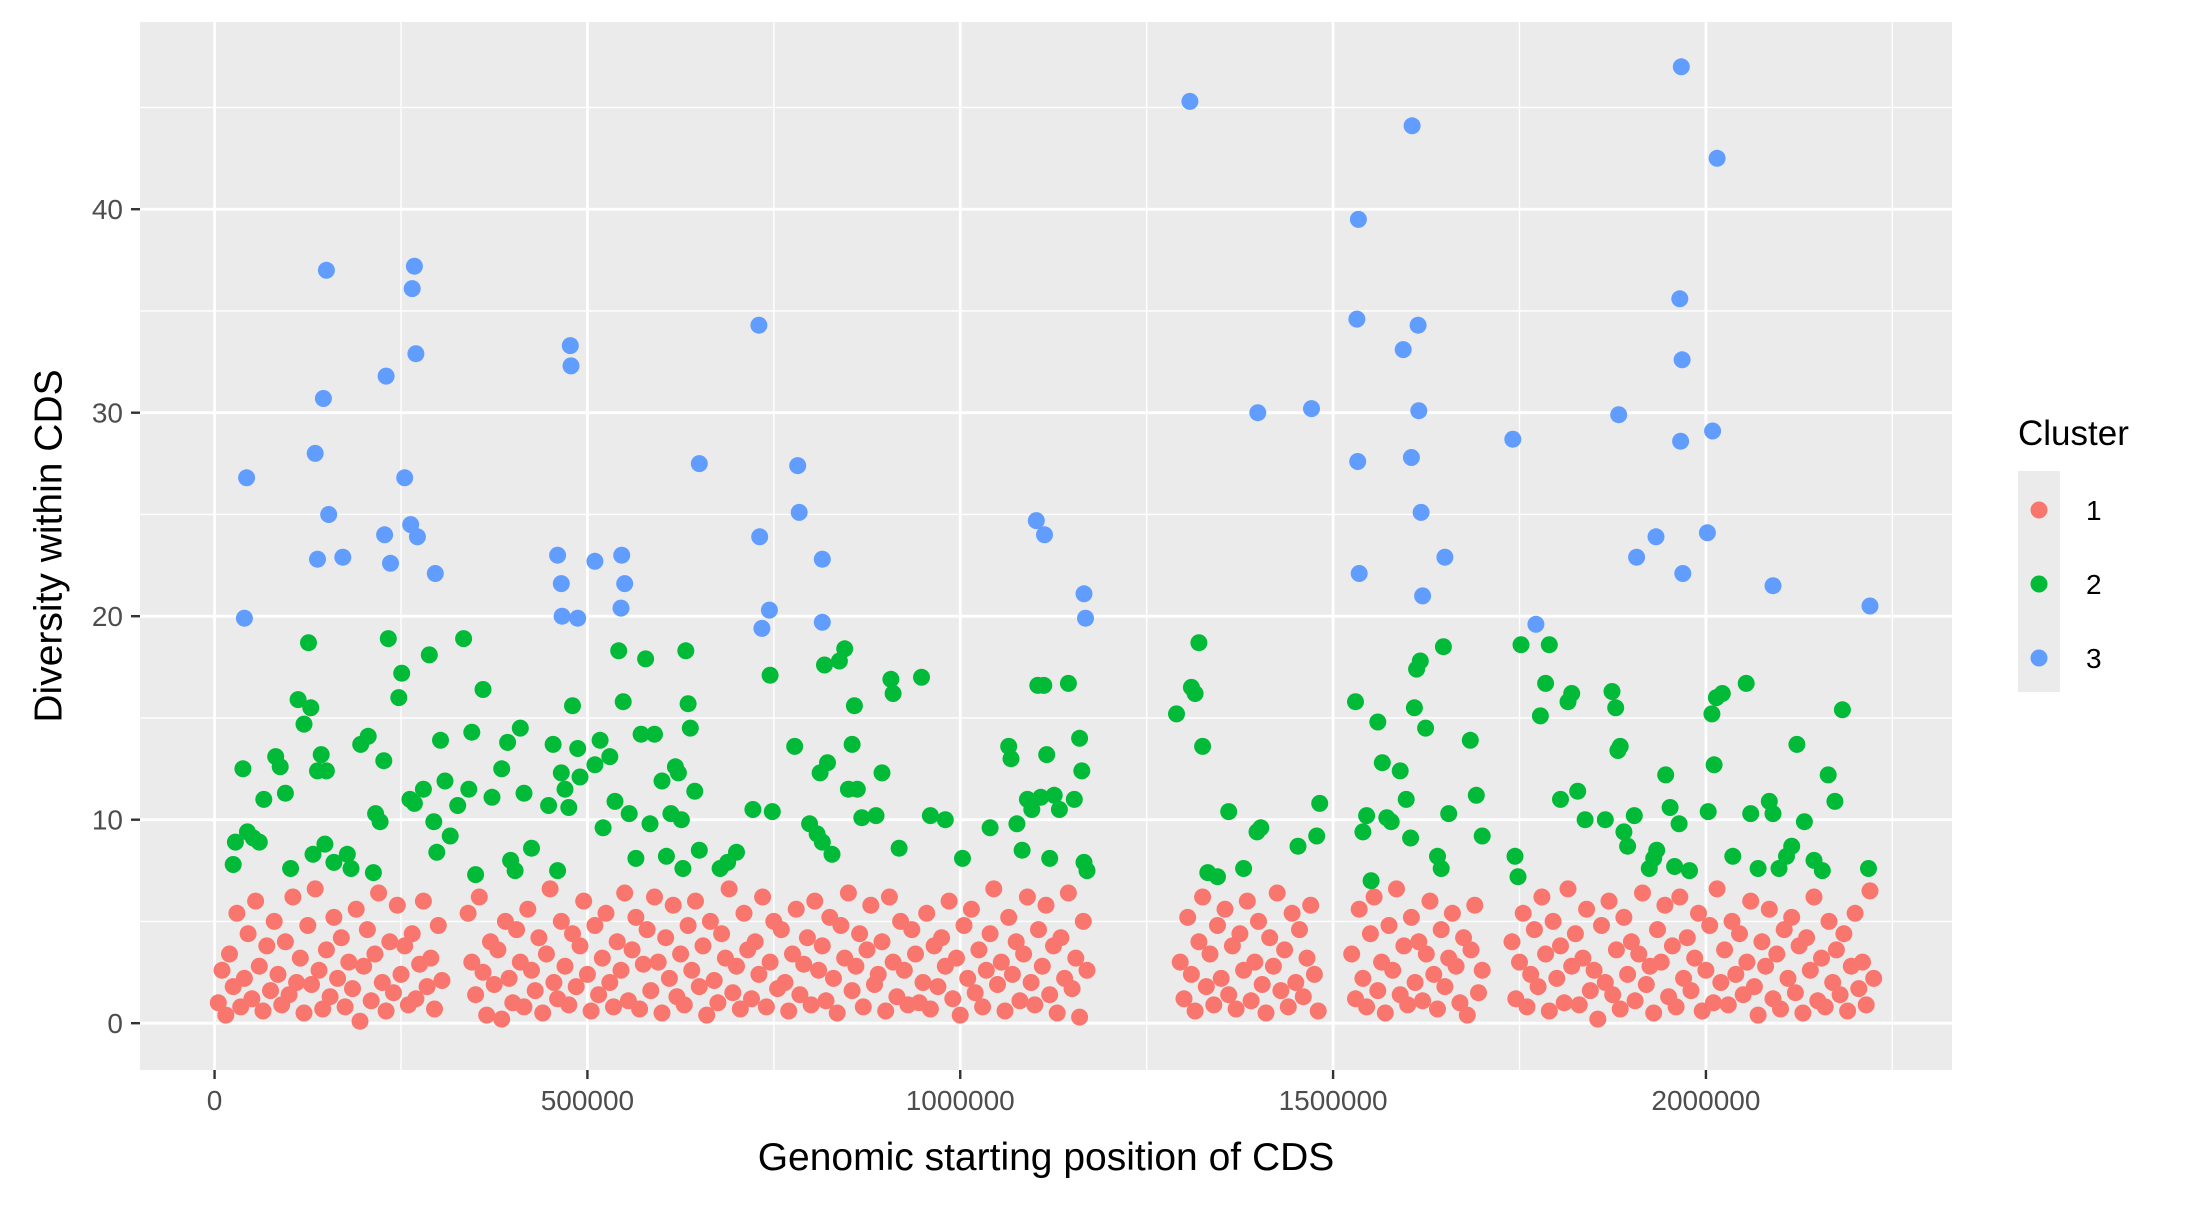 This screenshot has width=2200, height=1205. I want to click on x-tick-label: 1000000, so click(960, 1100).